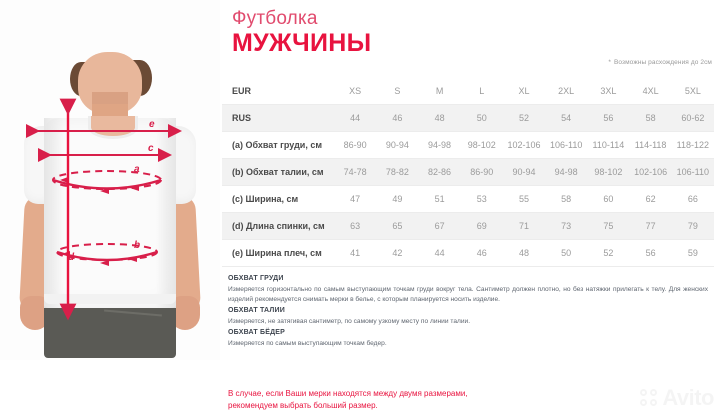  Describe the element at coordinates (71, 257) in the screenshot. I see `diagram-label-d: d` at that location.